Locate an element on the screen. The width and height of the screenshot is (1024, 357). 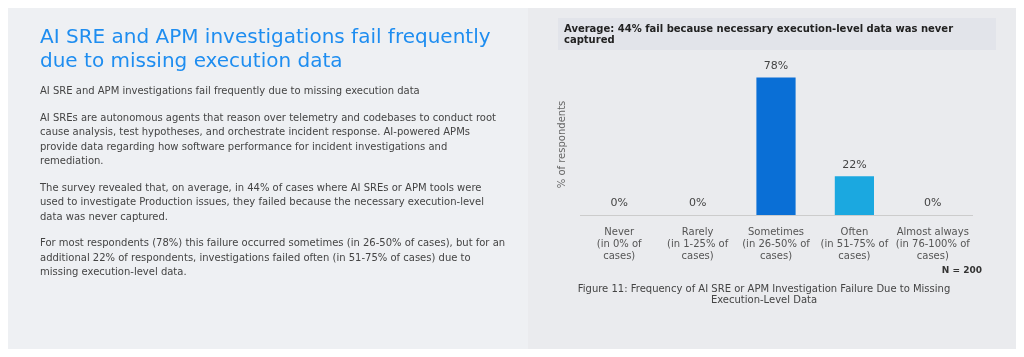
data-label: 78% is located at coordinates (776, 65).